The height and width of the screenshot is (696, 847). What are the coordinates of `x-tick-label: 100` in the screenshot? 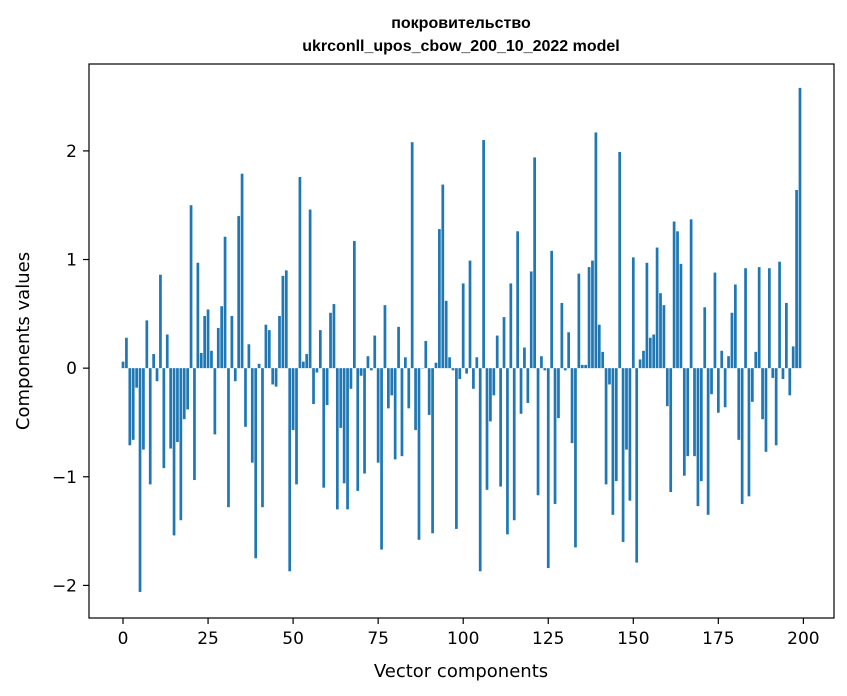 It's located at (463, 639).